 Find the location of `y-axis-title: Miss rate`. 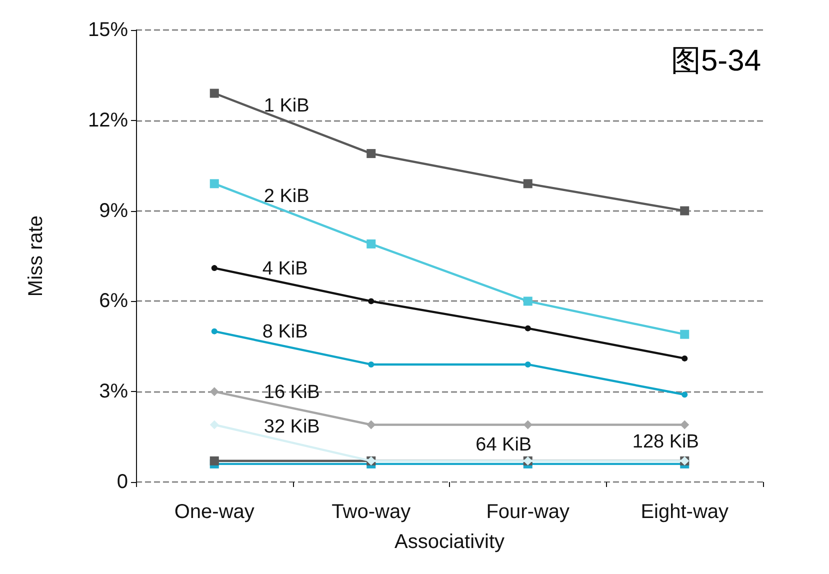

y-axis-title: Miss rate is located at coordinates (36, 256).